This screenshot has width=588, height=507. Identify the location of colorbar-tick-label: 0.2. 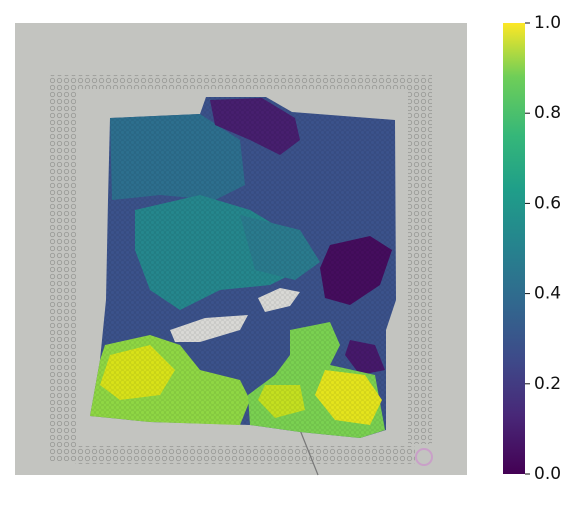
(547, 384).